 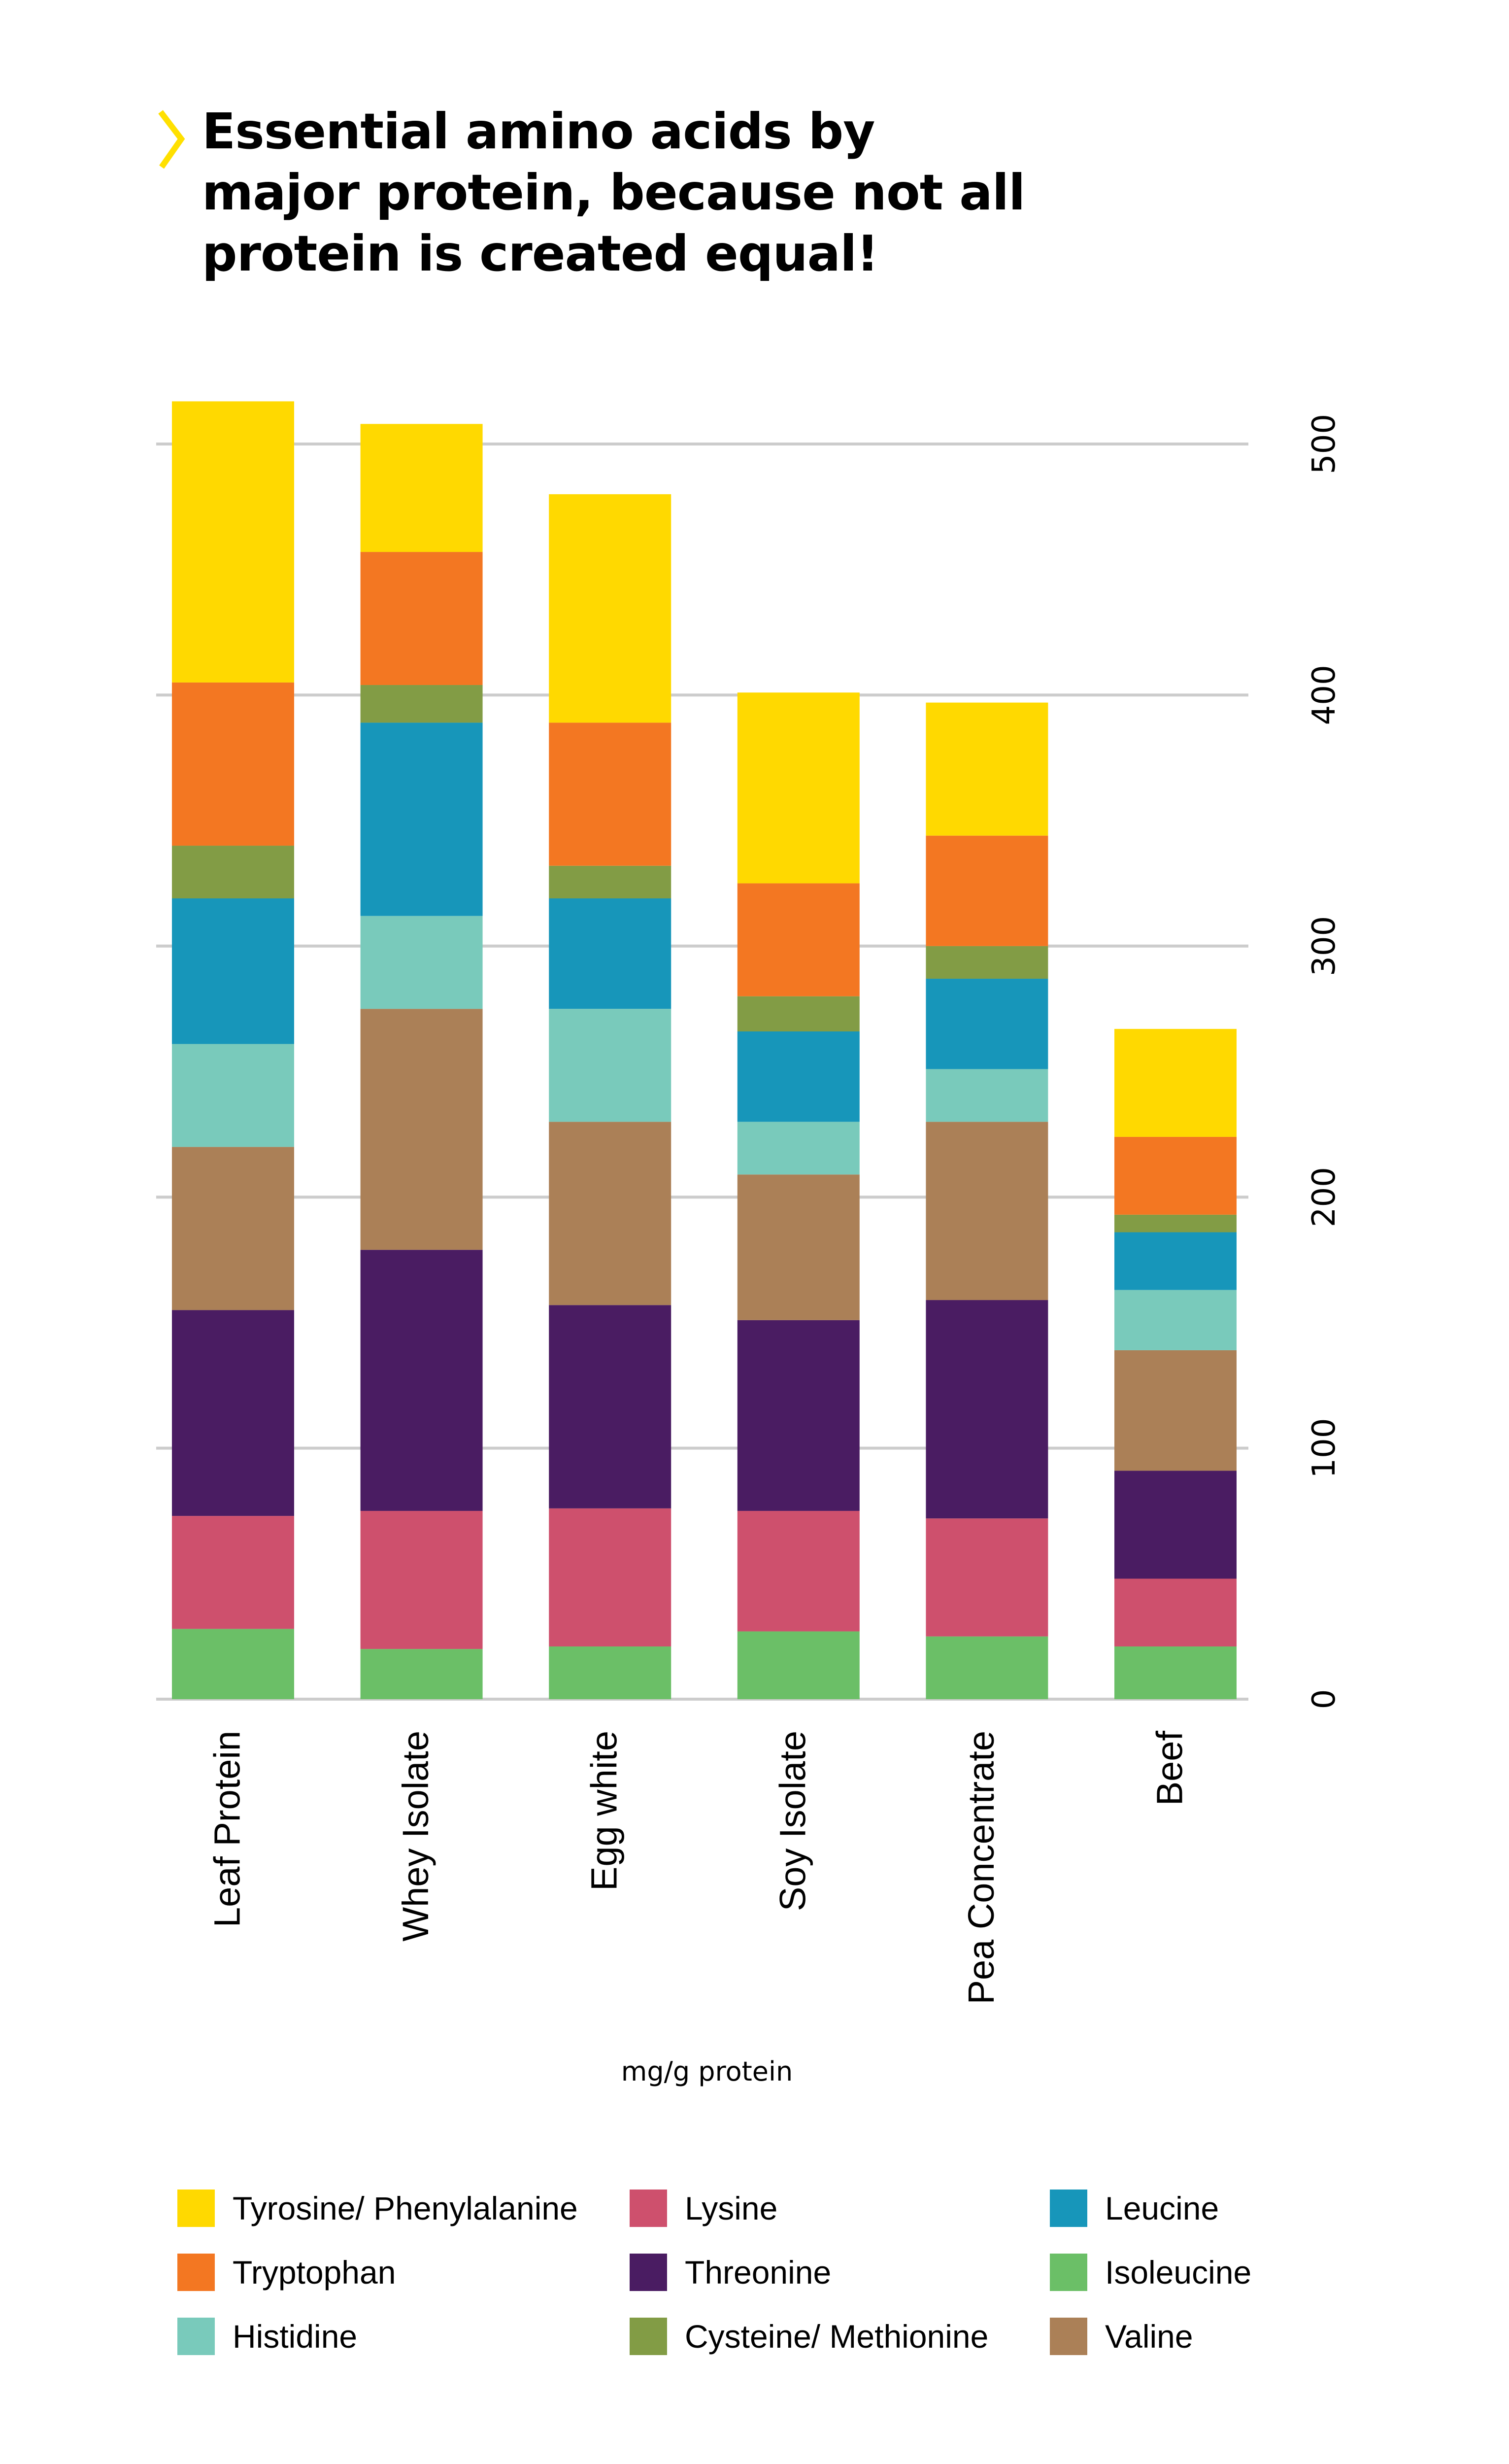 What do you see at coordinates (227, 1829) in the screenshot?
I see `x-category-label: Leaf Protein` at bounding box center [227, 1829].